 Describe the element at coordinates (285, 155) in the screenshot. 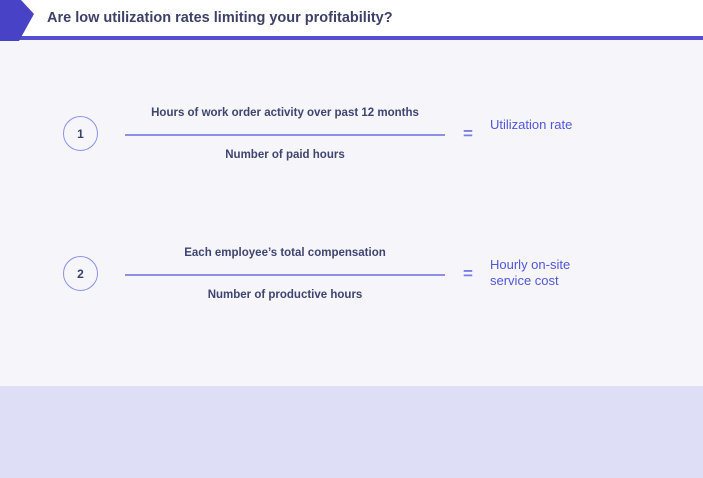

I see `fraction-denominator: Number of paid hours` at that location.